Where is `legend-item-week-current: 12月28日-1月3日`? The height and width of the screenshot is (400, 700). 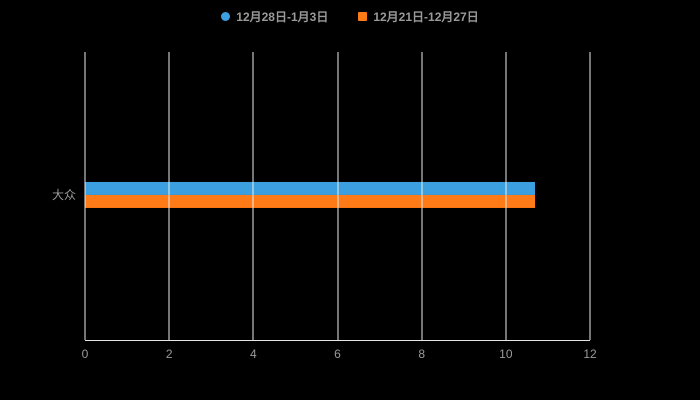 legend-item-week-current: 12月28日-1月3日 is located at coordinates (274, 16).